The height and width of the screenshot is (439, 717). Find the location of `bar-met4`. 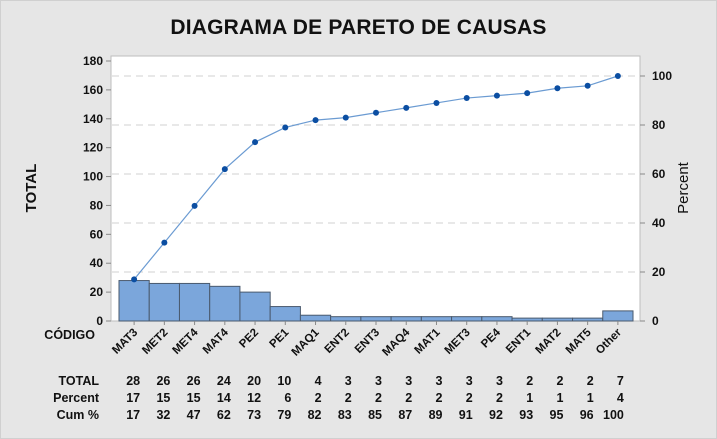

bar-met4 is located at coordinates (194, 302).